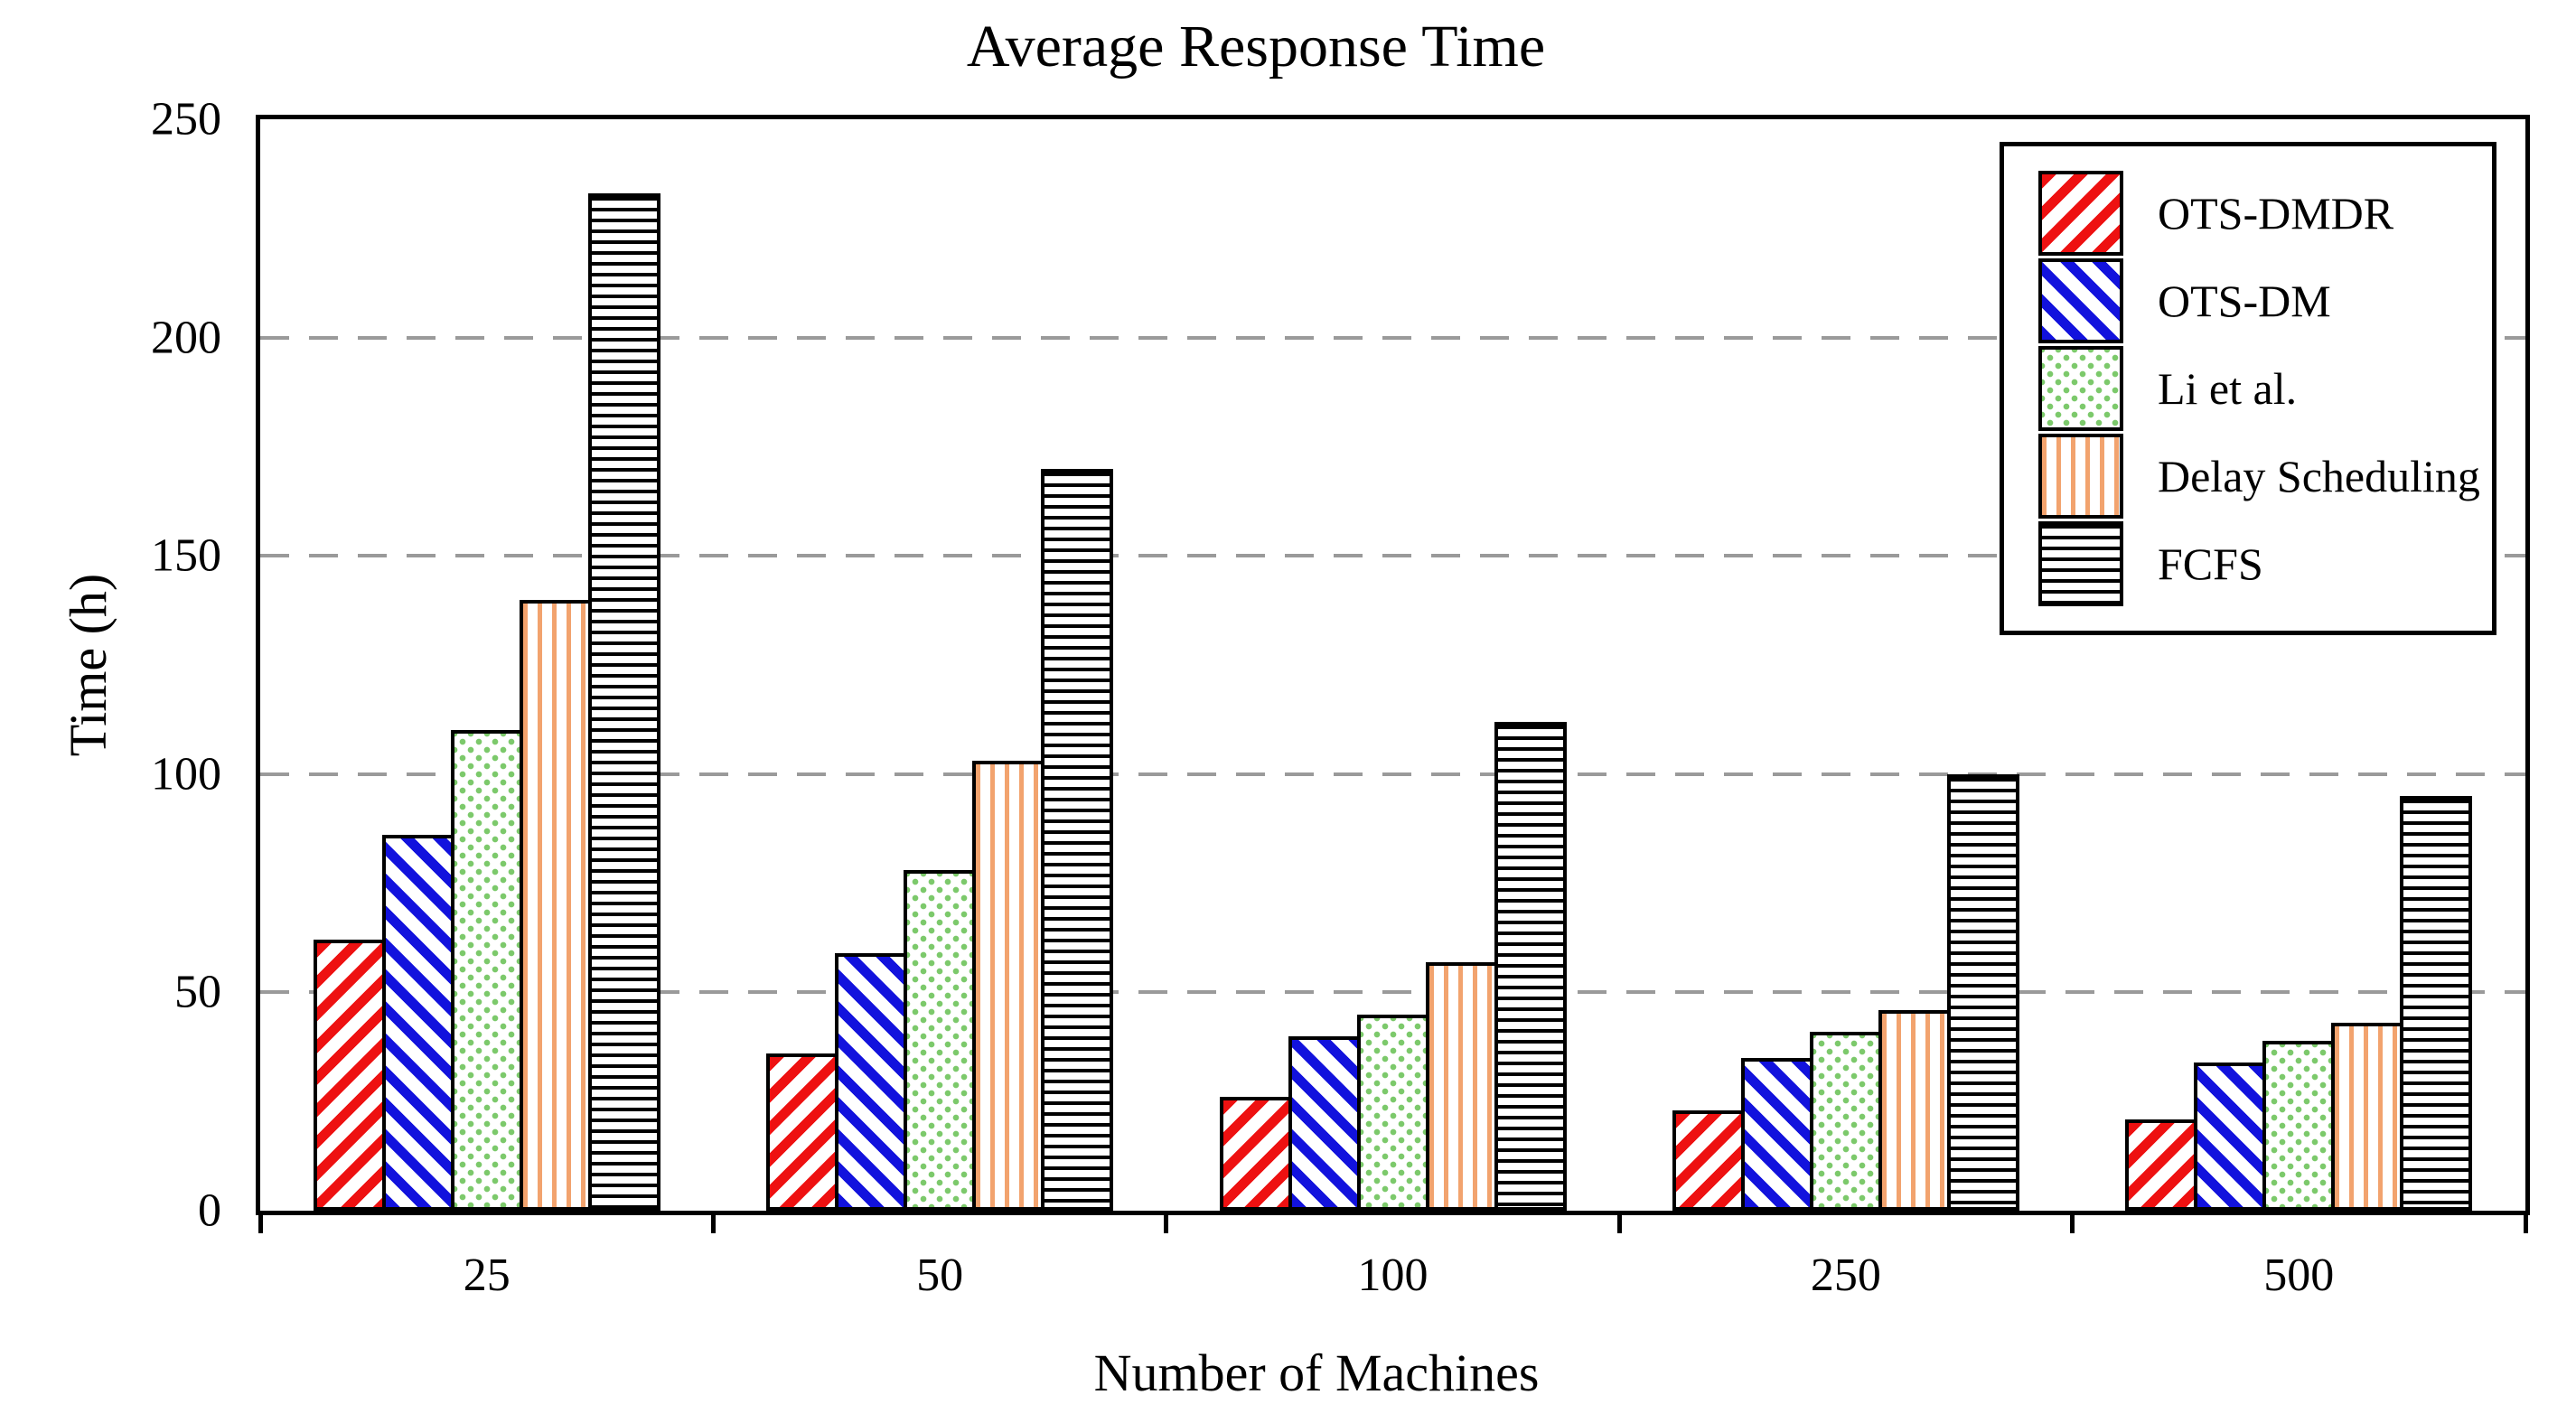  What do you see at coordinates (349, 1075) in the screenshot?
I see `bar-ots-dmdr-x25` at bounding box center [349, 1075].